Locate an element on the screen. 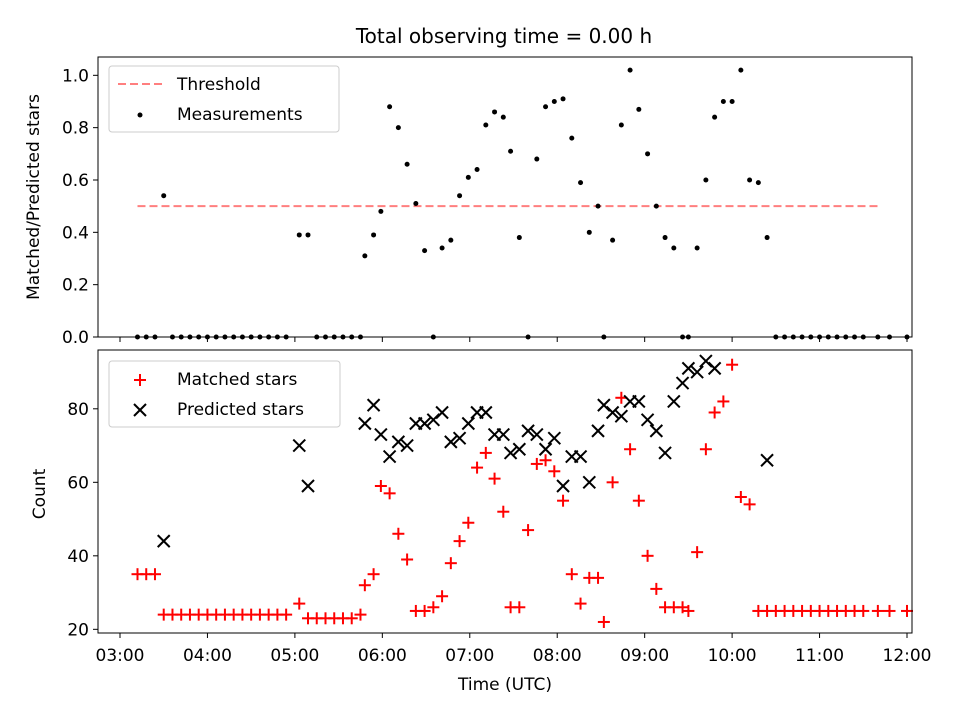  top-y-tick-label: 1.0 is located at coordinates (75, 76).